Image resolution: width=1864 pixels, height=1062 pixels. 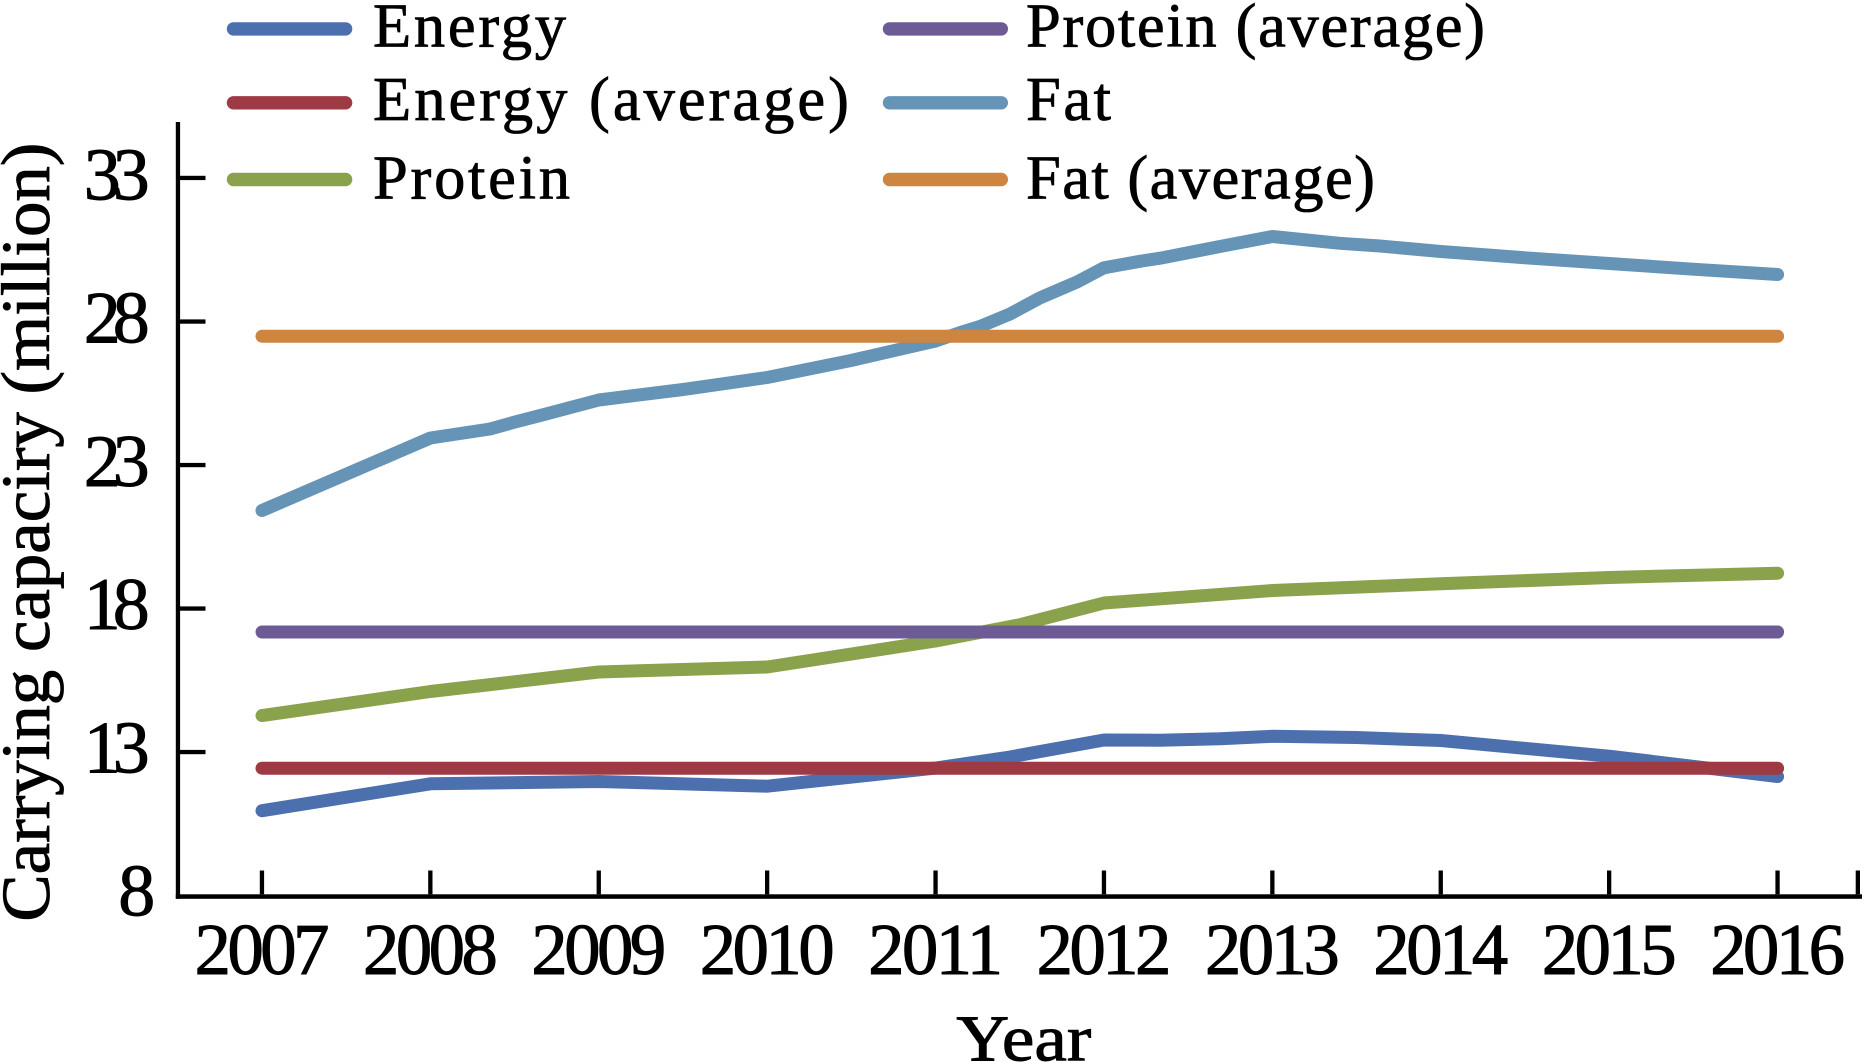 What do you see at coordinates (1068, 99) in the screenshot?
I see `svg-text: Fat` at bounding box center [1068, 99].